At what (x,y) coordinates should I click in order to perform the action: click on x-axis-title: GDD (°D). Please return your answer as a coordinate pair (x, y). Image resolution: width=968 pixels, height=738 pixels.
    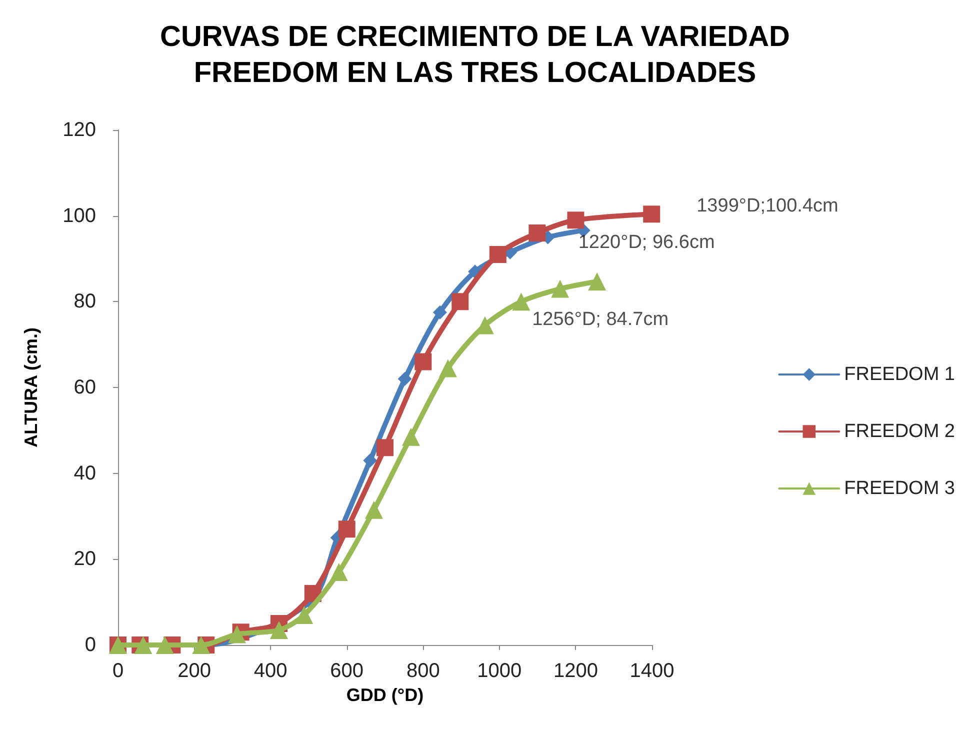
    Looking at the image, I should click on (385, 694).